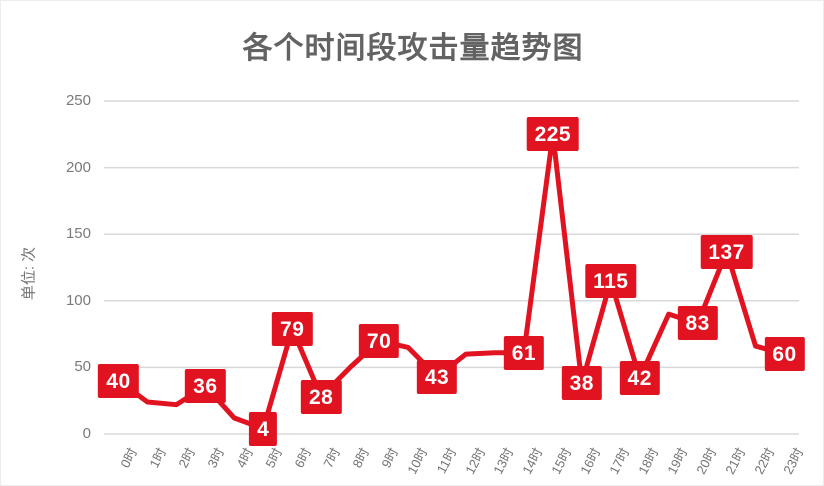 Image resolution: width=824 pixels, height=486 pixels. What do you see at coordinates (205, 386) in the screenshot?
I see `data-label: 36` at bounding box center [205, 386].